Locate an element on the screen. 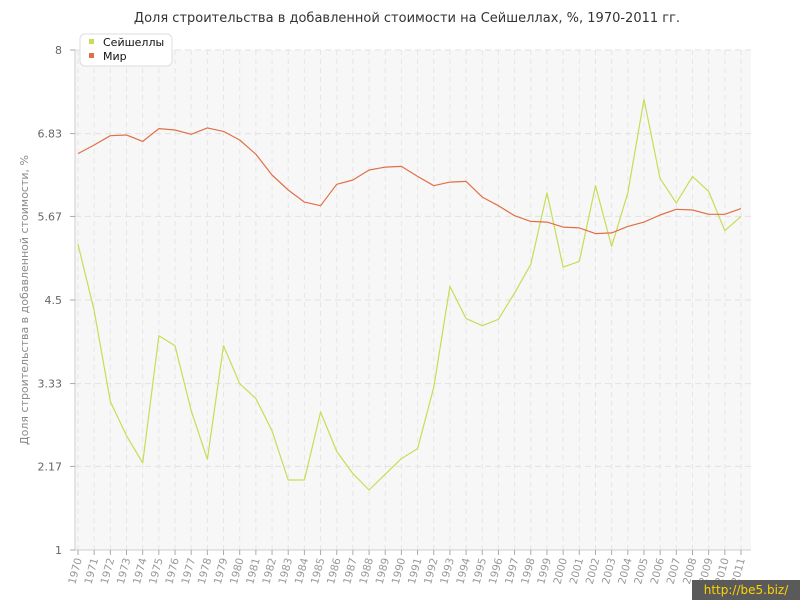  y-tick-label: 4.5 is located at coordinates (54, 300).